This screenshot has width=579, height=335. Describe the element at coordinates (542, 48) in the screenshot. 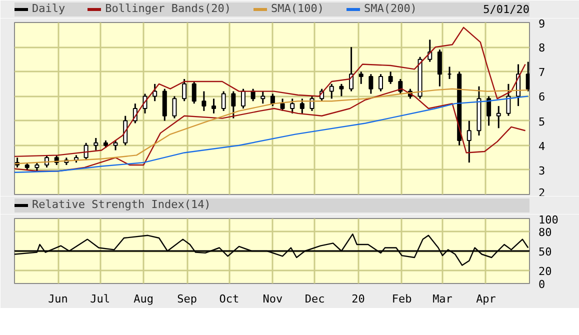

I see `y-tick-label: 8` at that location.